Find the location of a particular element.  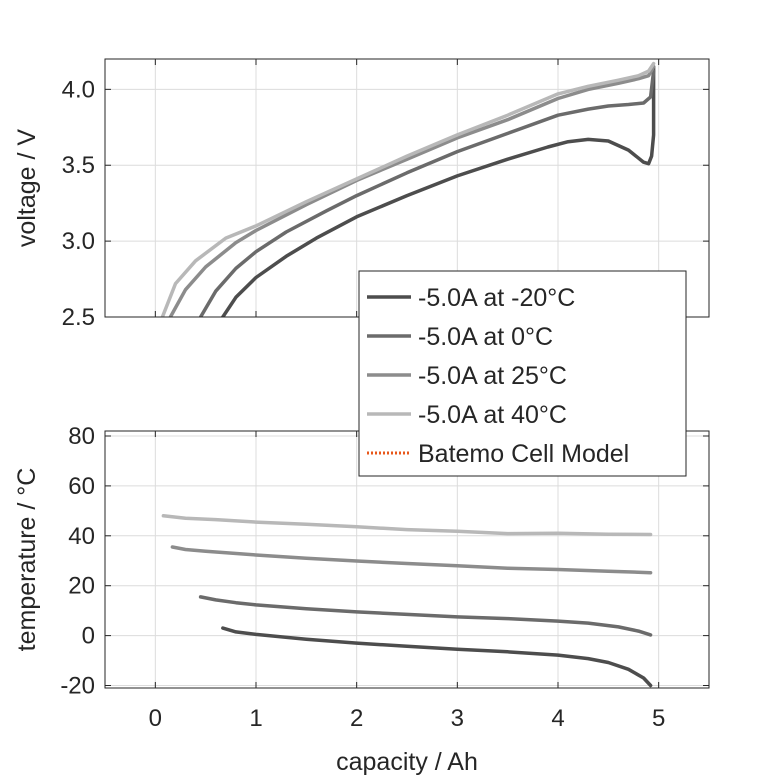

temperature-series-lines is located at coordinates (407, 601).